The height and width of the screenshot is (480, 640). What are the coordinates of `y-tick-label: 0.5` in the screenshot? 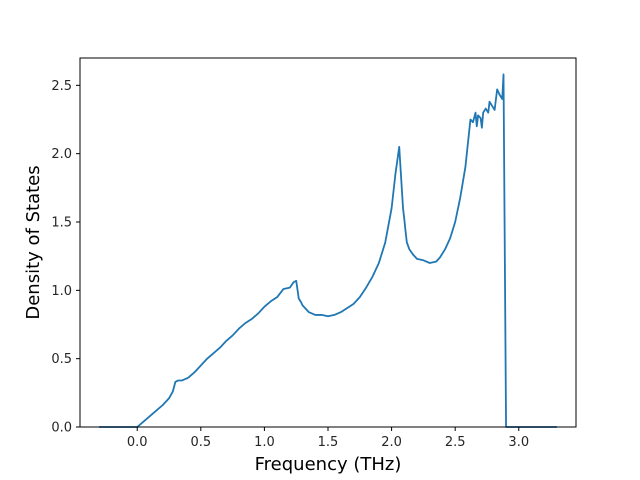 It's located at (61, 359).